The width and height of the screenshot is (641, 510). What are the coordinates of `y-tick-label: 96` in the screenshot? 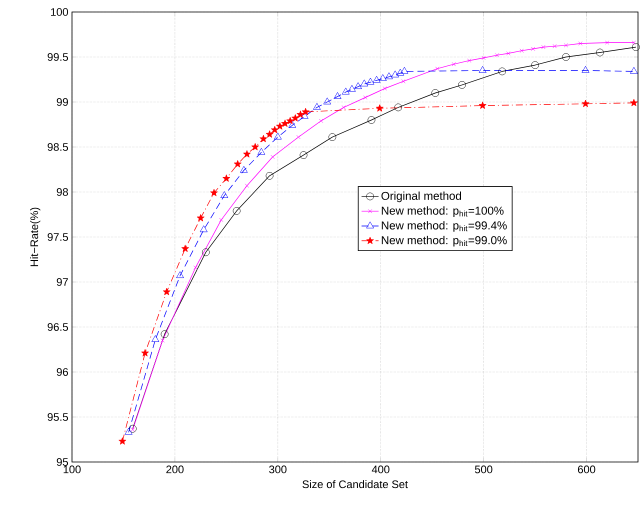 It's located at (62, 372).